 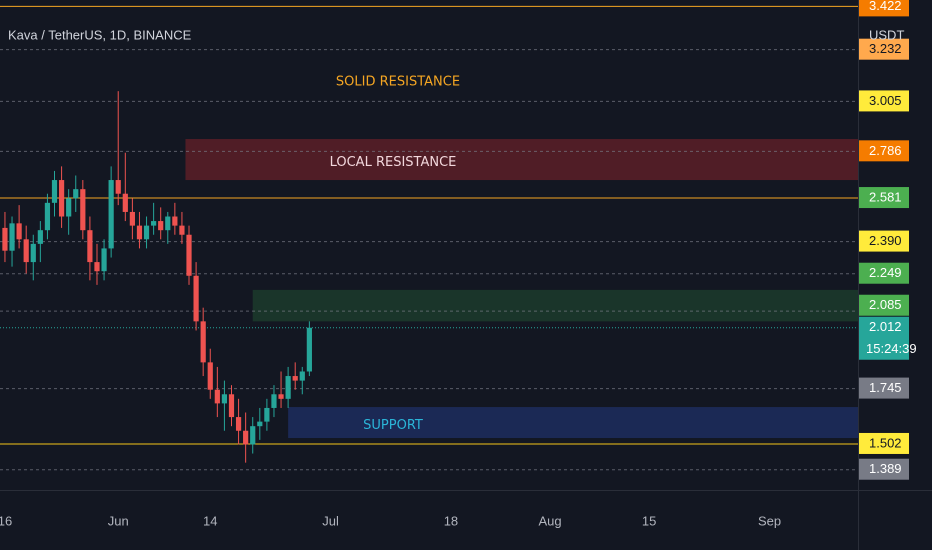 What do you see at coordinates (330, 520) in the screenshot?
I see `x-tick-label: Jul` at bounding box center [330, 520].